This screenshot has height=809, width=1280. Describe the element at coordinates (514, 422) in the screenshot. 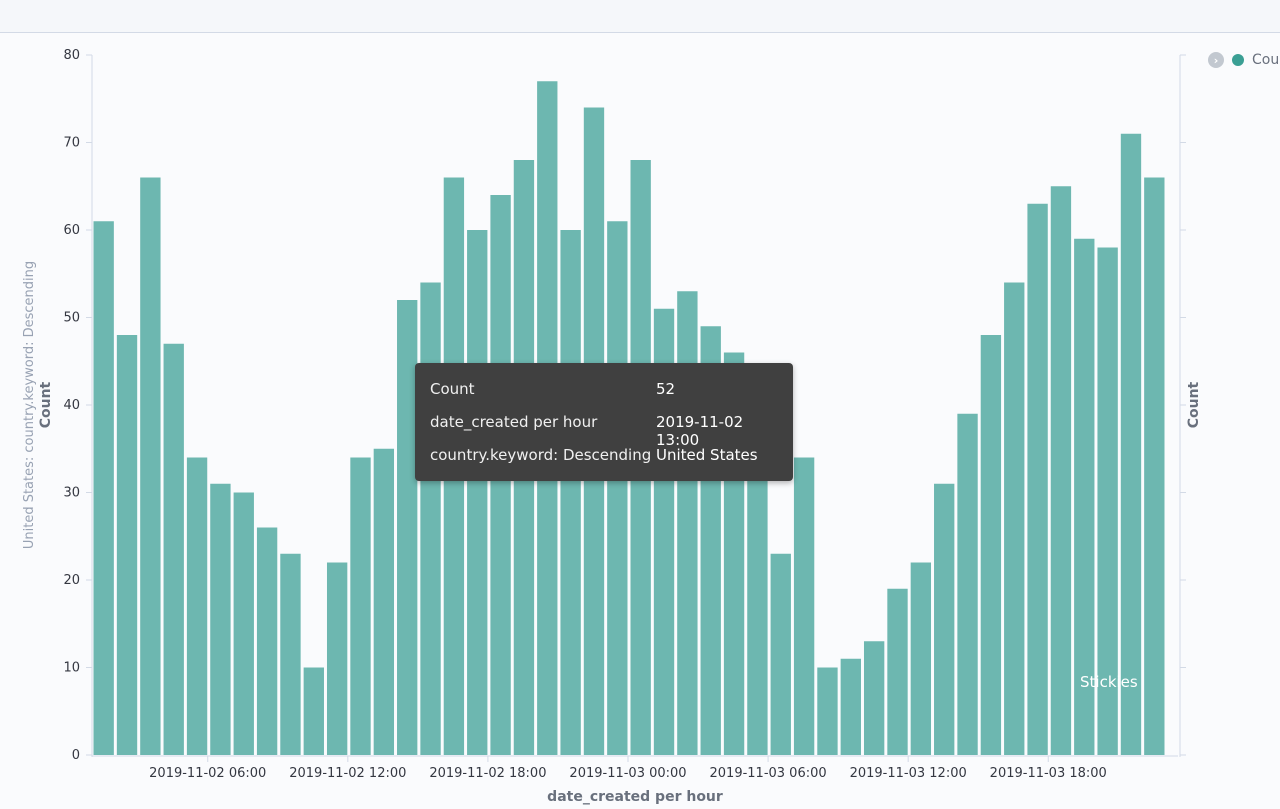

I see `tooltip-key: date_created per hour` at that location.